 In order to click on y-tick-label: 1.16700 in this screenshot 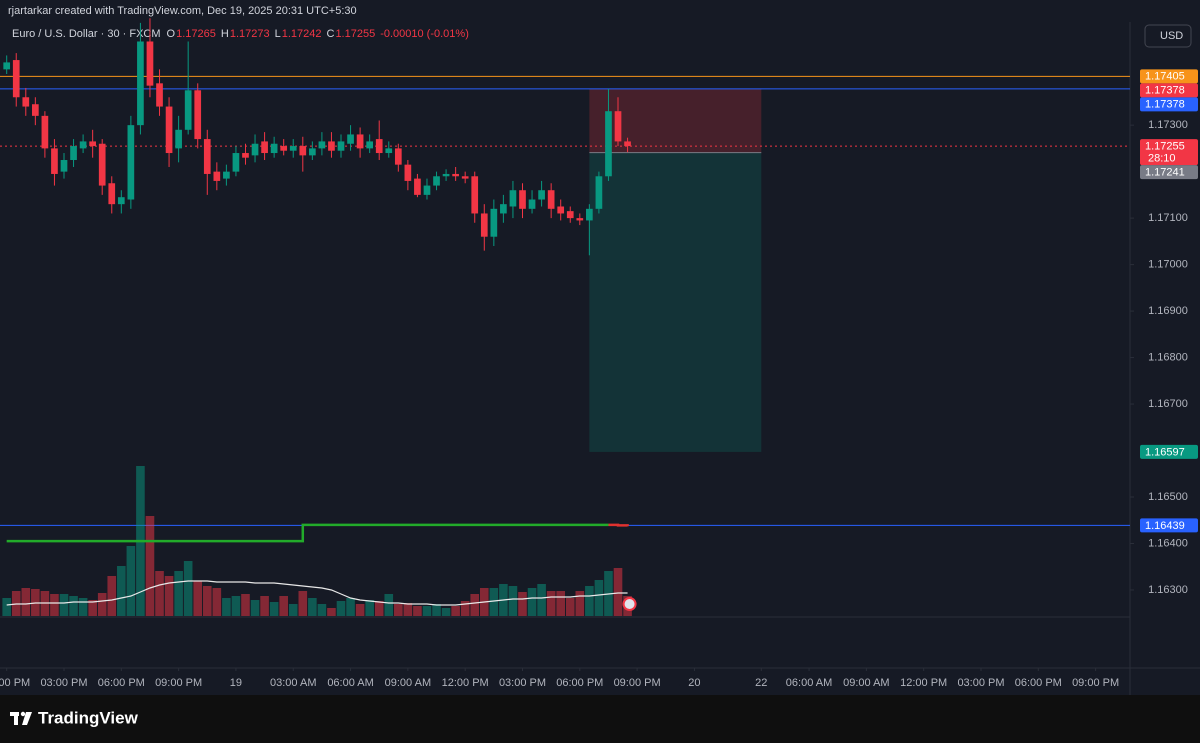, I will do `click(1168, 404)`.